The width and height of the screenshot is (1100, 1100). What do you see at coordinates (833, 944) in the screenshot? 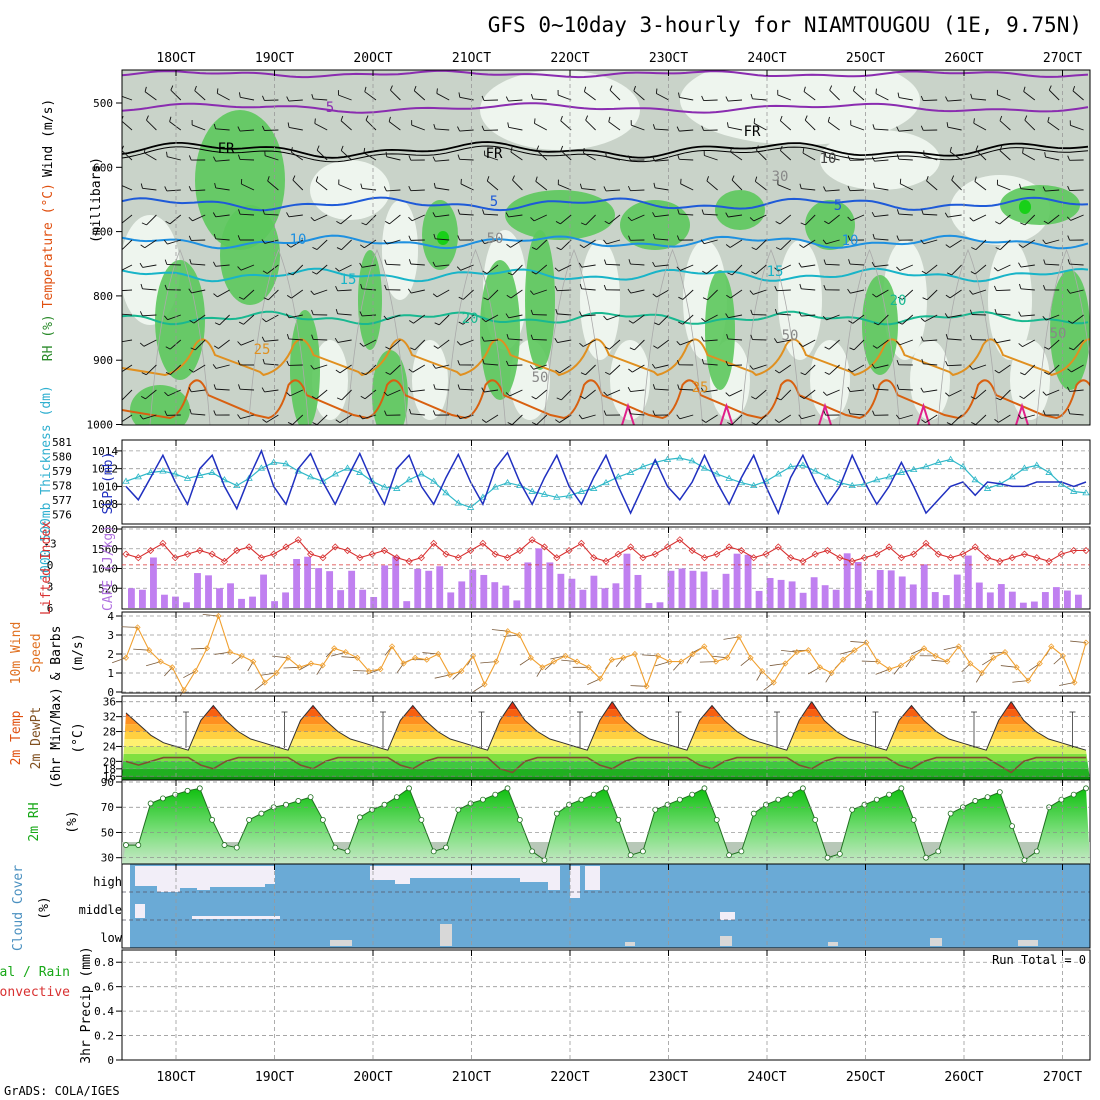
I see `cloud-clear-low` at bounding box center [833, 944].